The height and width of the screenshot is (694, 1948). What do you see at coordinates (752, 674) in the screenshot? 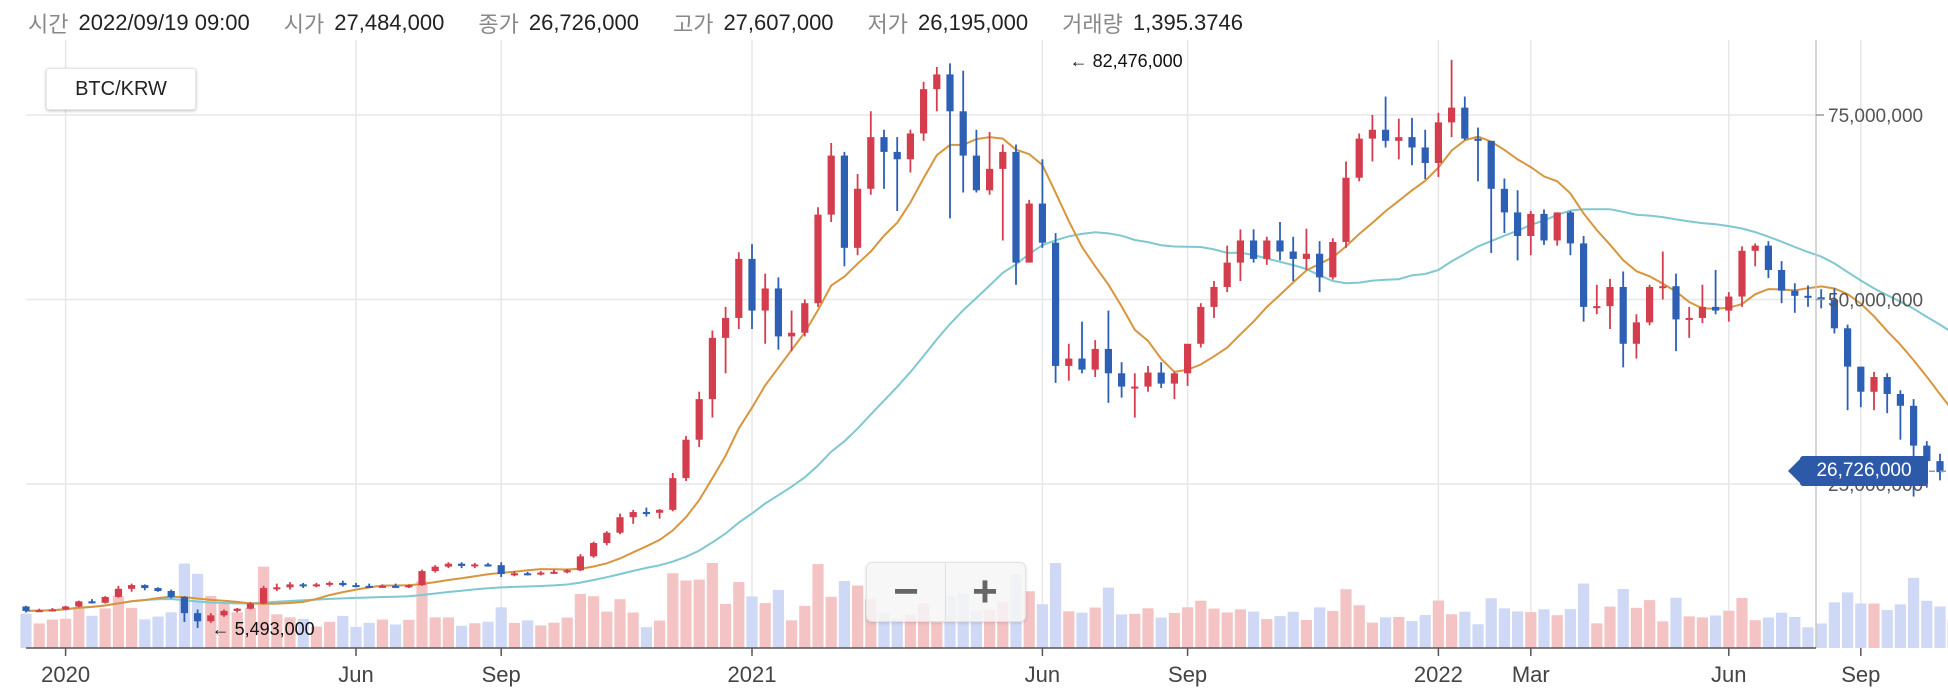
I see `x-tick-label: 2021` at bounding box center [752, 674].